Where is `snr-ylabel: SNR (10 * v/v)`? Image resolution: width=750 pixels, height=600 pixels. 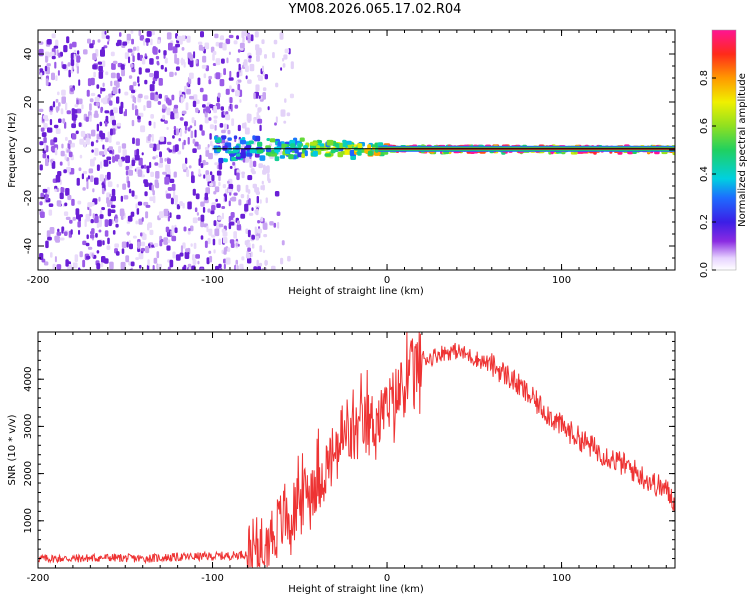
snr-ylabel: SNR (10 * v/v) is located at coordinates (12, 449).